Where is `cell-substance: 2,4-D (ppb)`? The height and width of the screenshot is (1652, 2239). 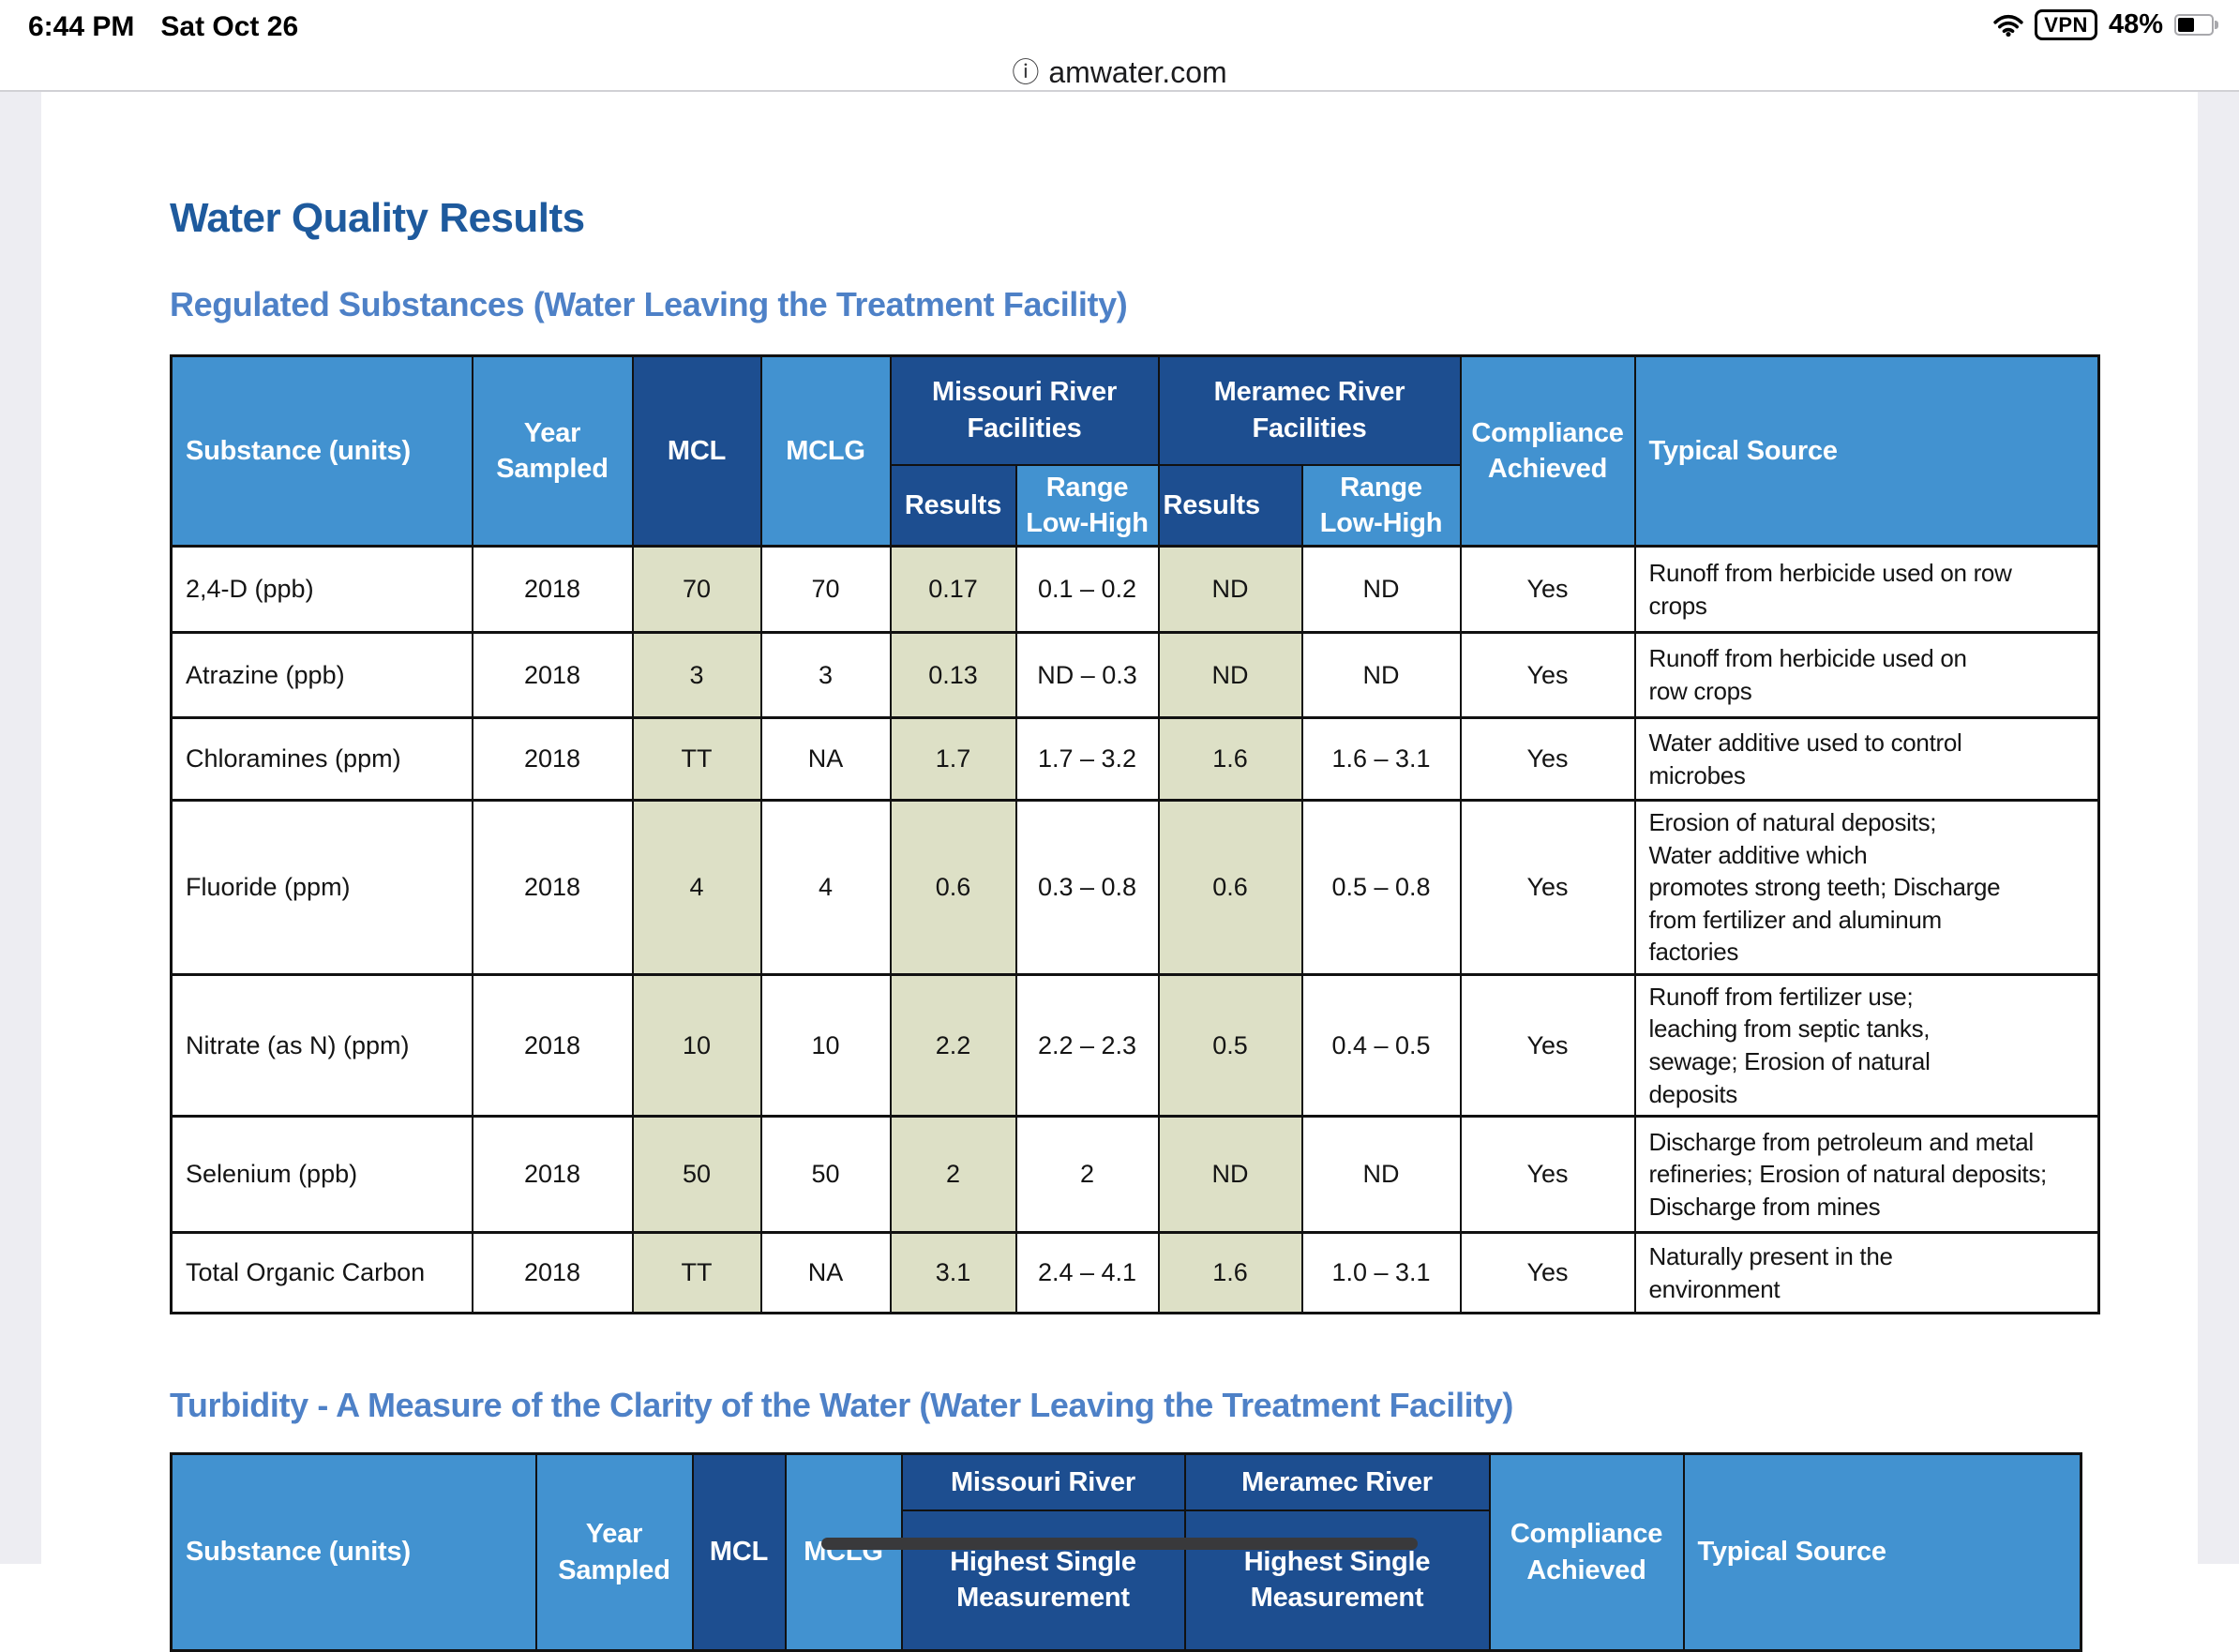
cell-substance: 2,4-D (ppb) is located at coordinates (322, 589).